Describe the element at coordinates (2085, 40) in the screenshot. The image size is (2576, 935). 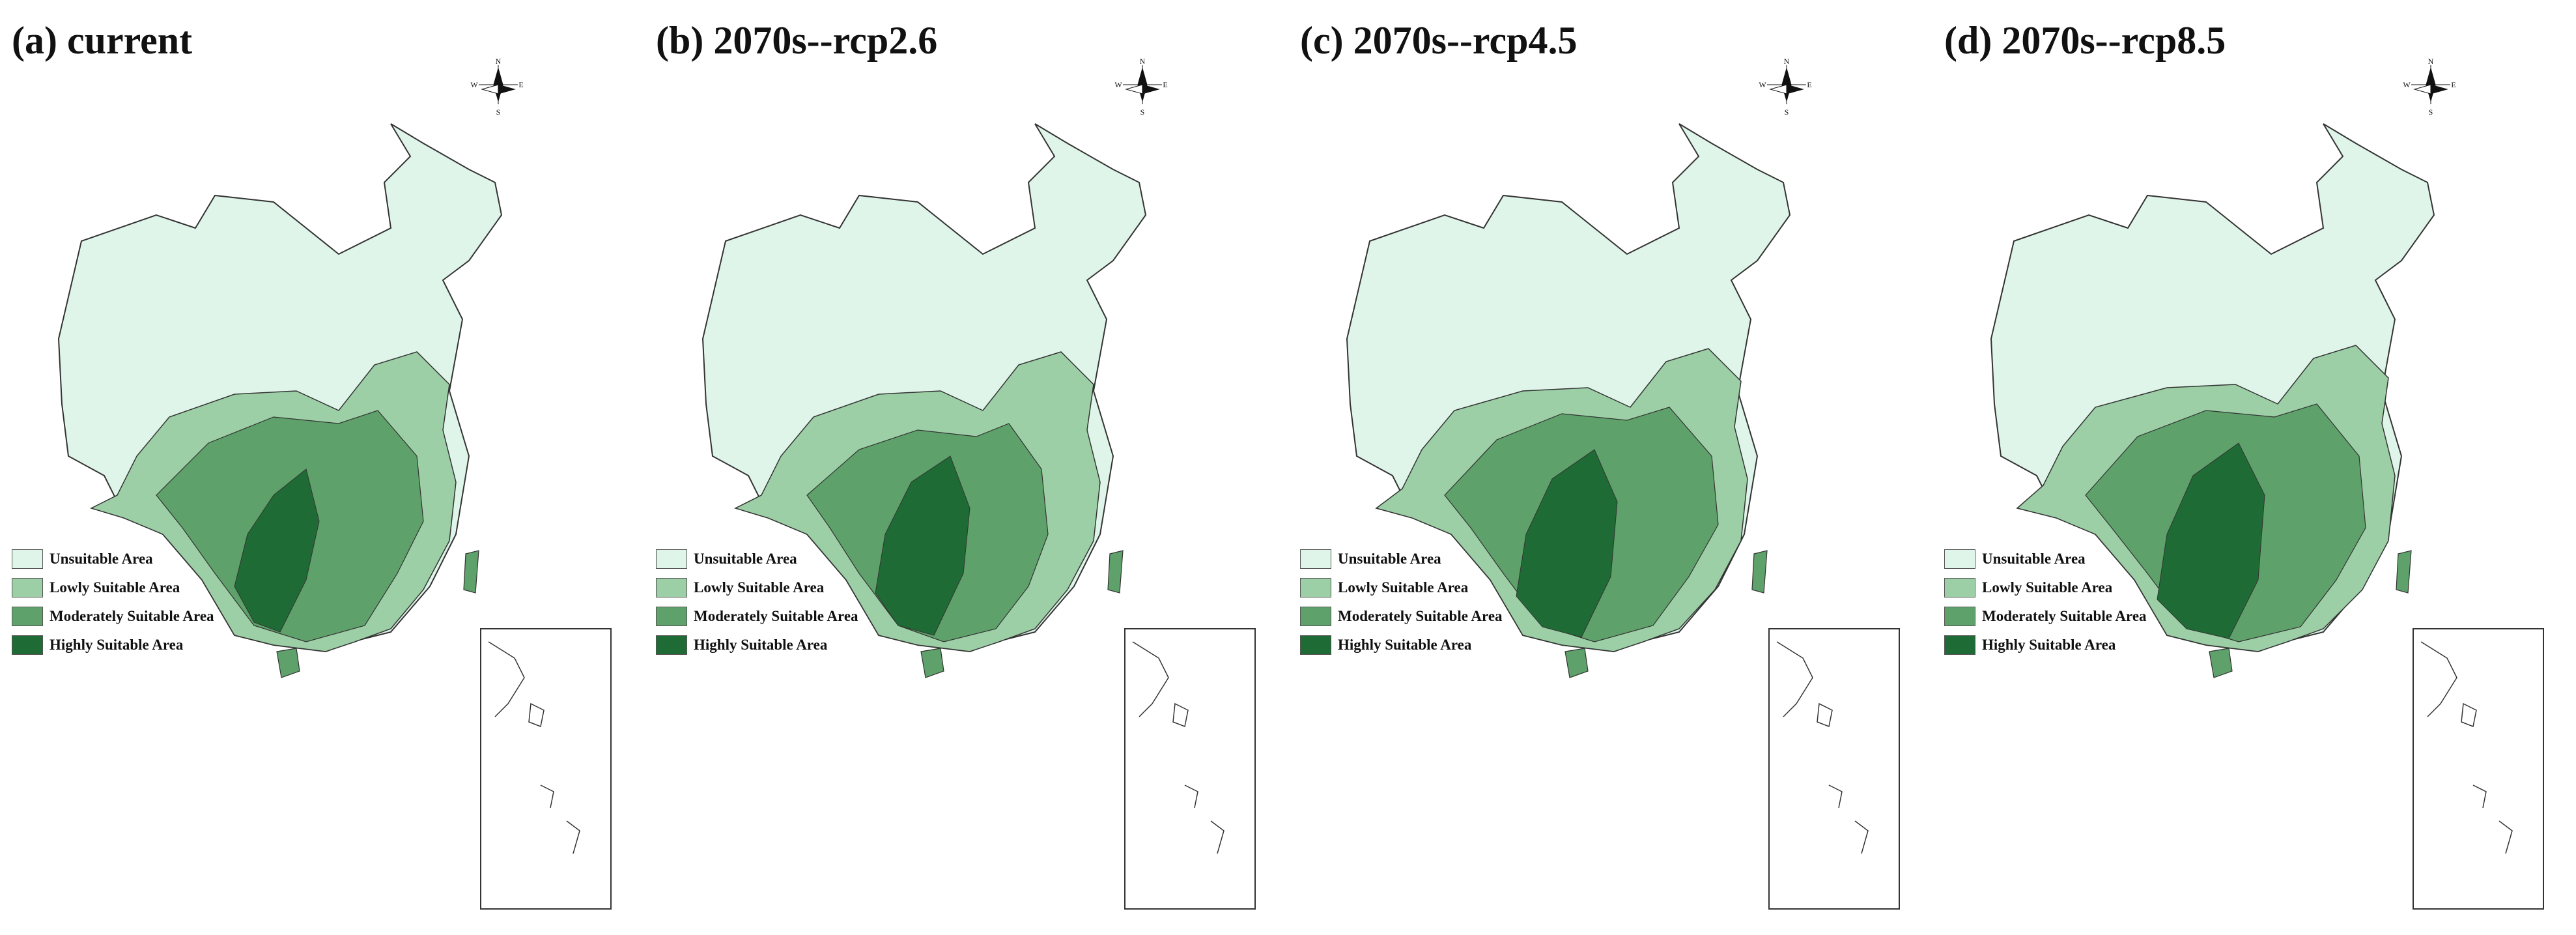
I see `panel-title: (d) 2070s--rcp8.5` at that location.